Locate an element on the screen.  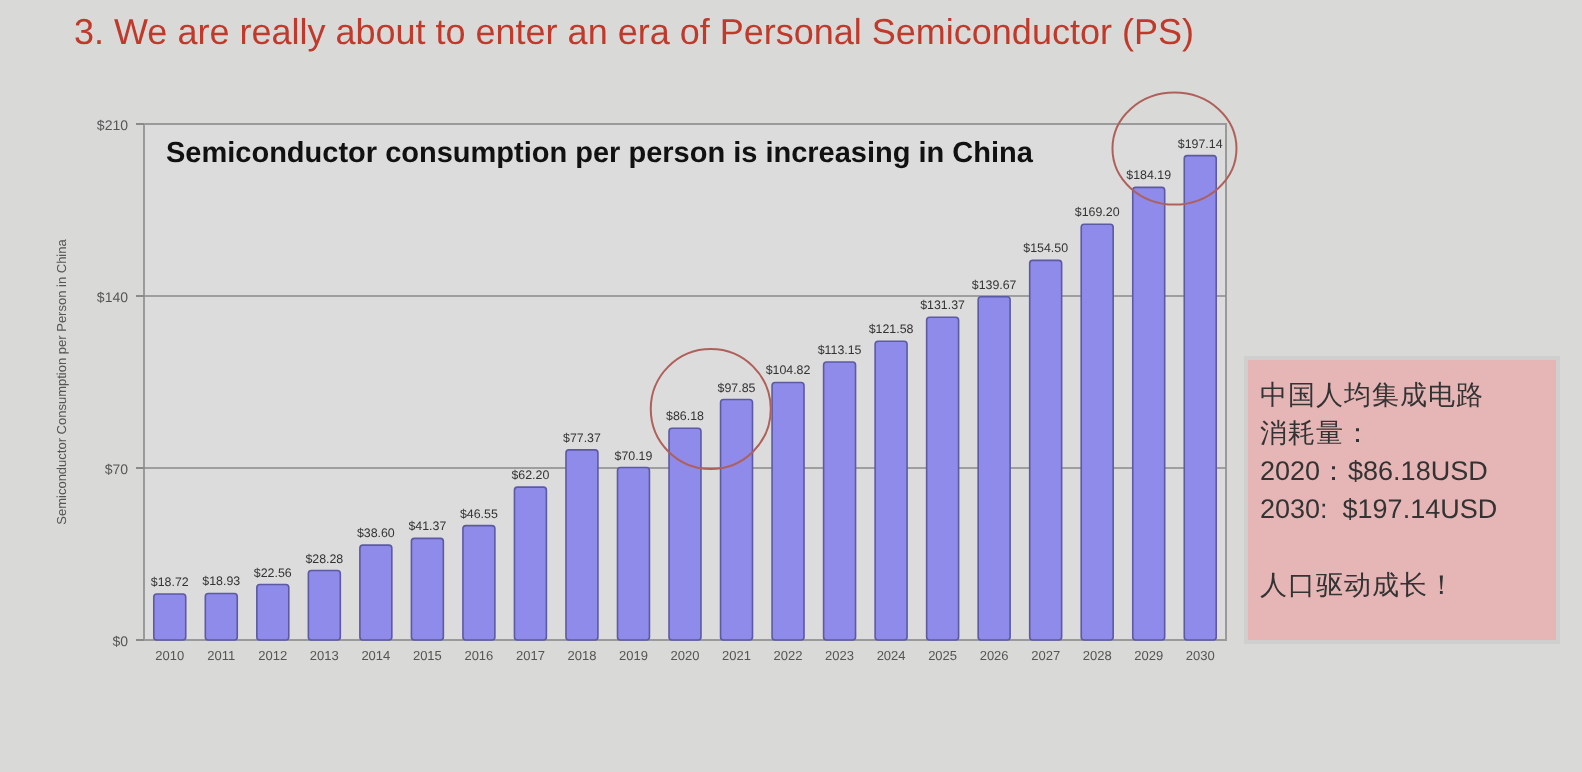
text: Semiconductor consumption per person is increasing in China is located at coordinates (600, 154).